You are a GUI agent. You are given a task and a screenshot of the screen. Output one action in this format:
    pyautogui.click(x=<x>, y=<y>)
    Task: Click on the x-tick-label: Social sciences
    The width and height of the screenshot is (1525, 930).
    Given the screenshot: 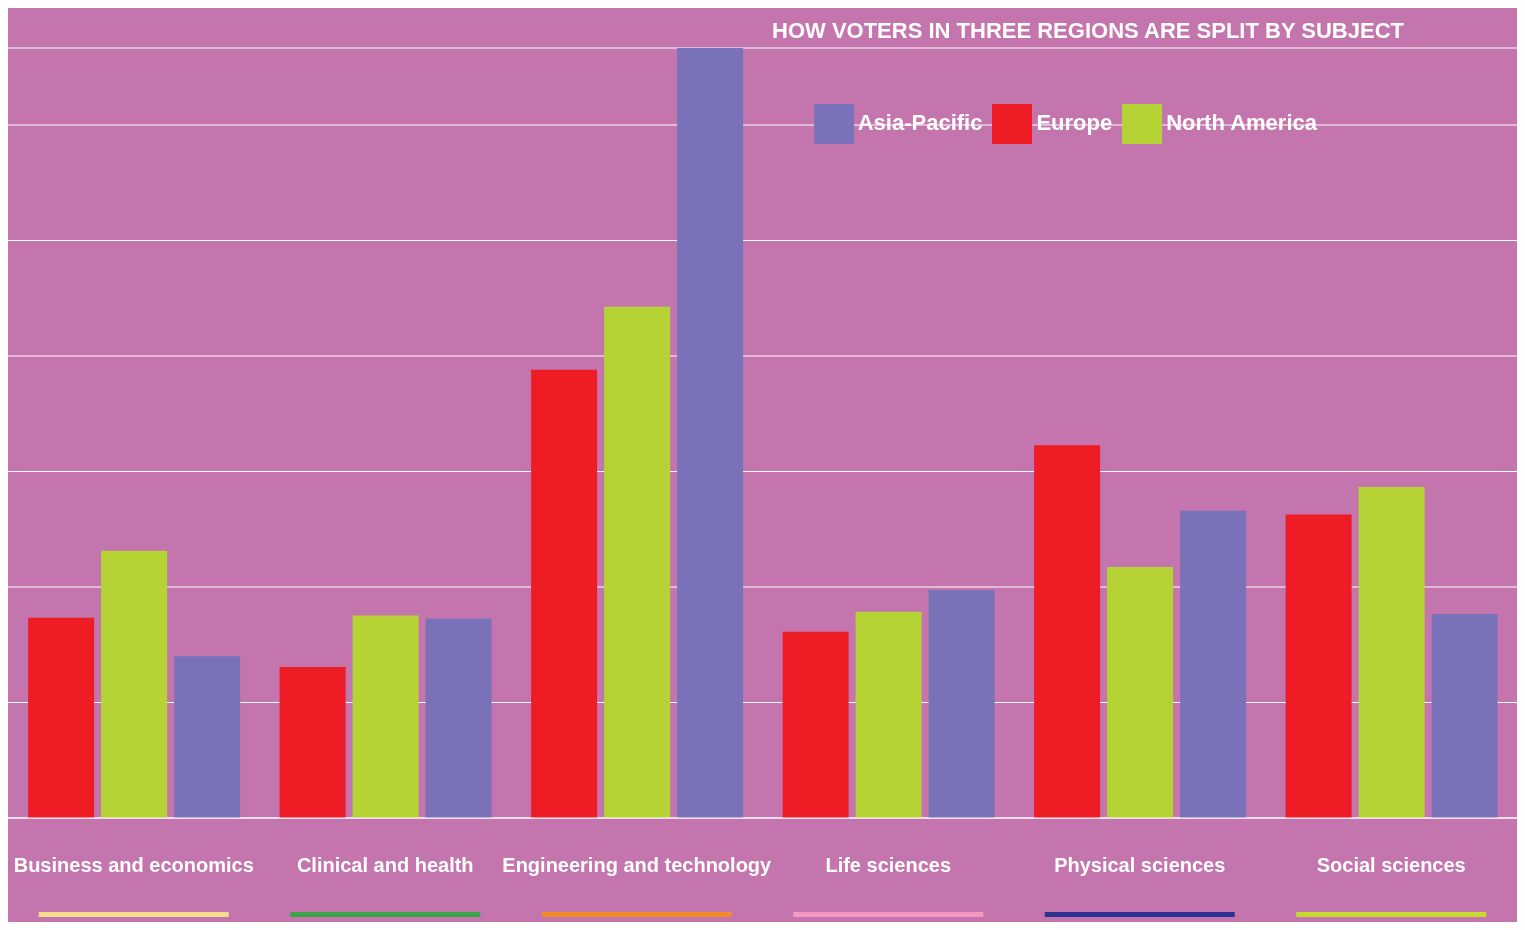 What is the action you would take?
    pyautogui.click(x=1391, y=865)
    